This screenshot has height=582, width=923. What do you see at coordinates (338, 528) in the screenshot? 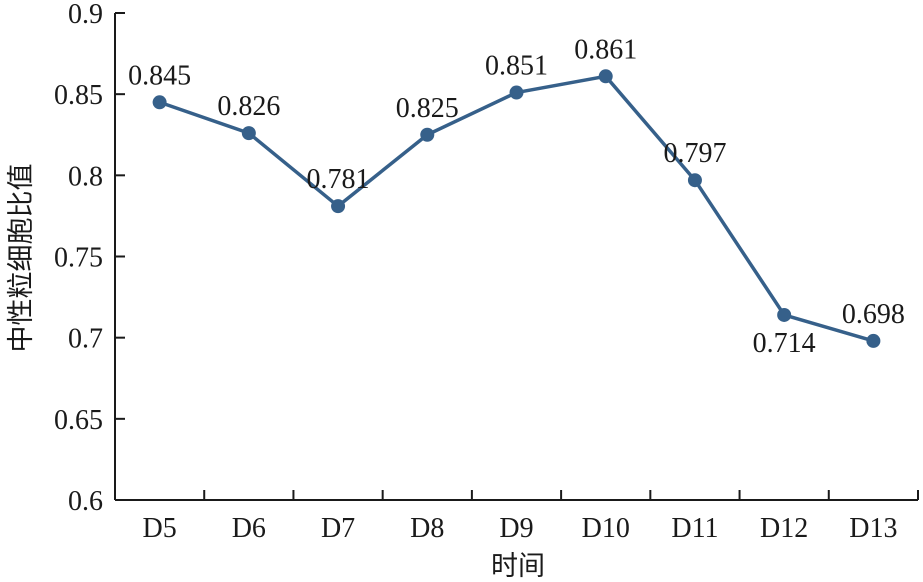
I see `x-tick-label: D7` at bounding box center [338, 528].